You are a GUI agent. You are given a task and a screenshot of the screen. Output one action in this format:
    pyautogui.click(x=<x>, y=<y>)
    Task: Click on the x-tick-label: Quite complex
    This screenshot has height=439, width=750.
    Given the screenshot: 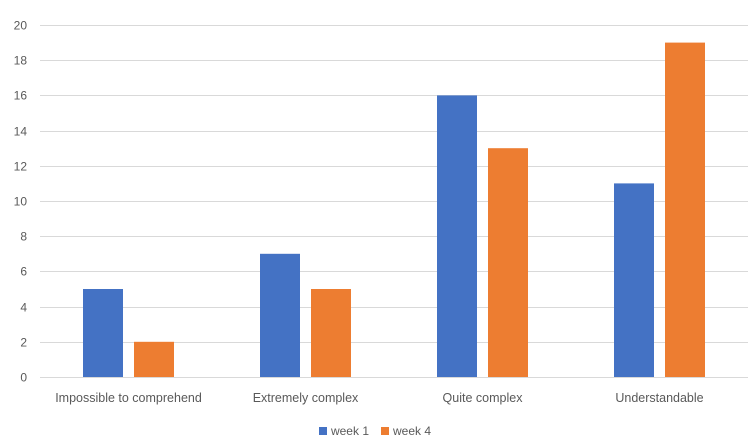 What is the action you would take?
    pyautogui.click(x=483, y=398)
    